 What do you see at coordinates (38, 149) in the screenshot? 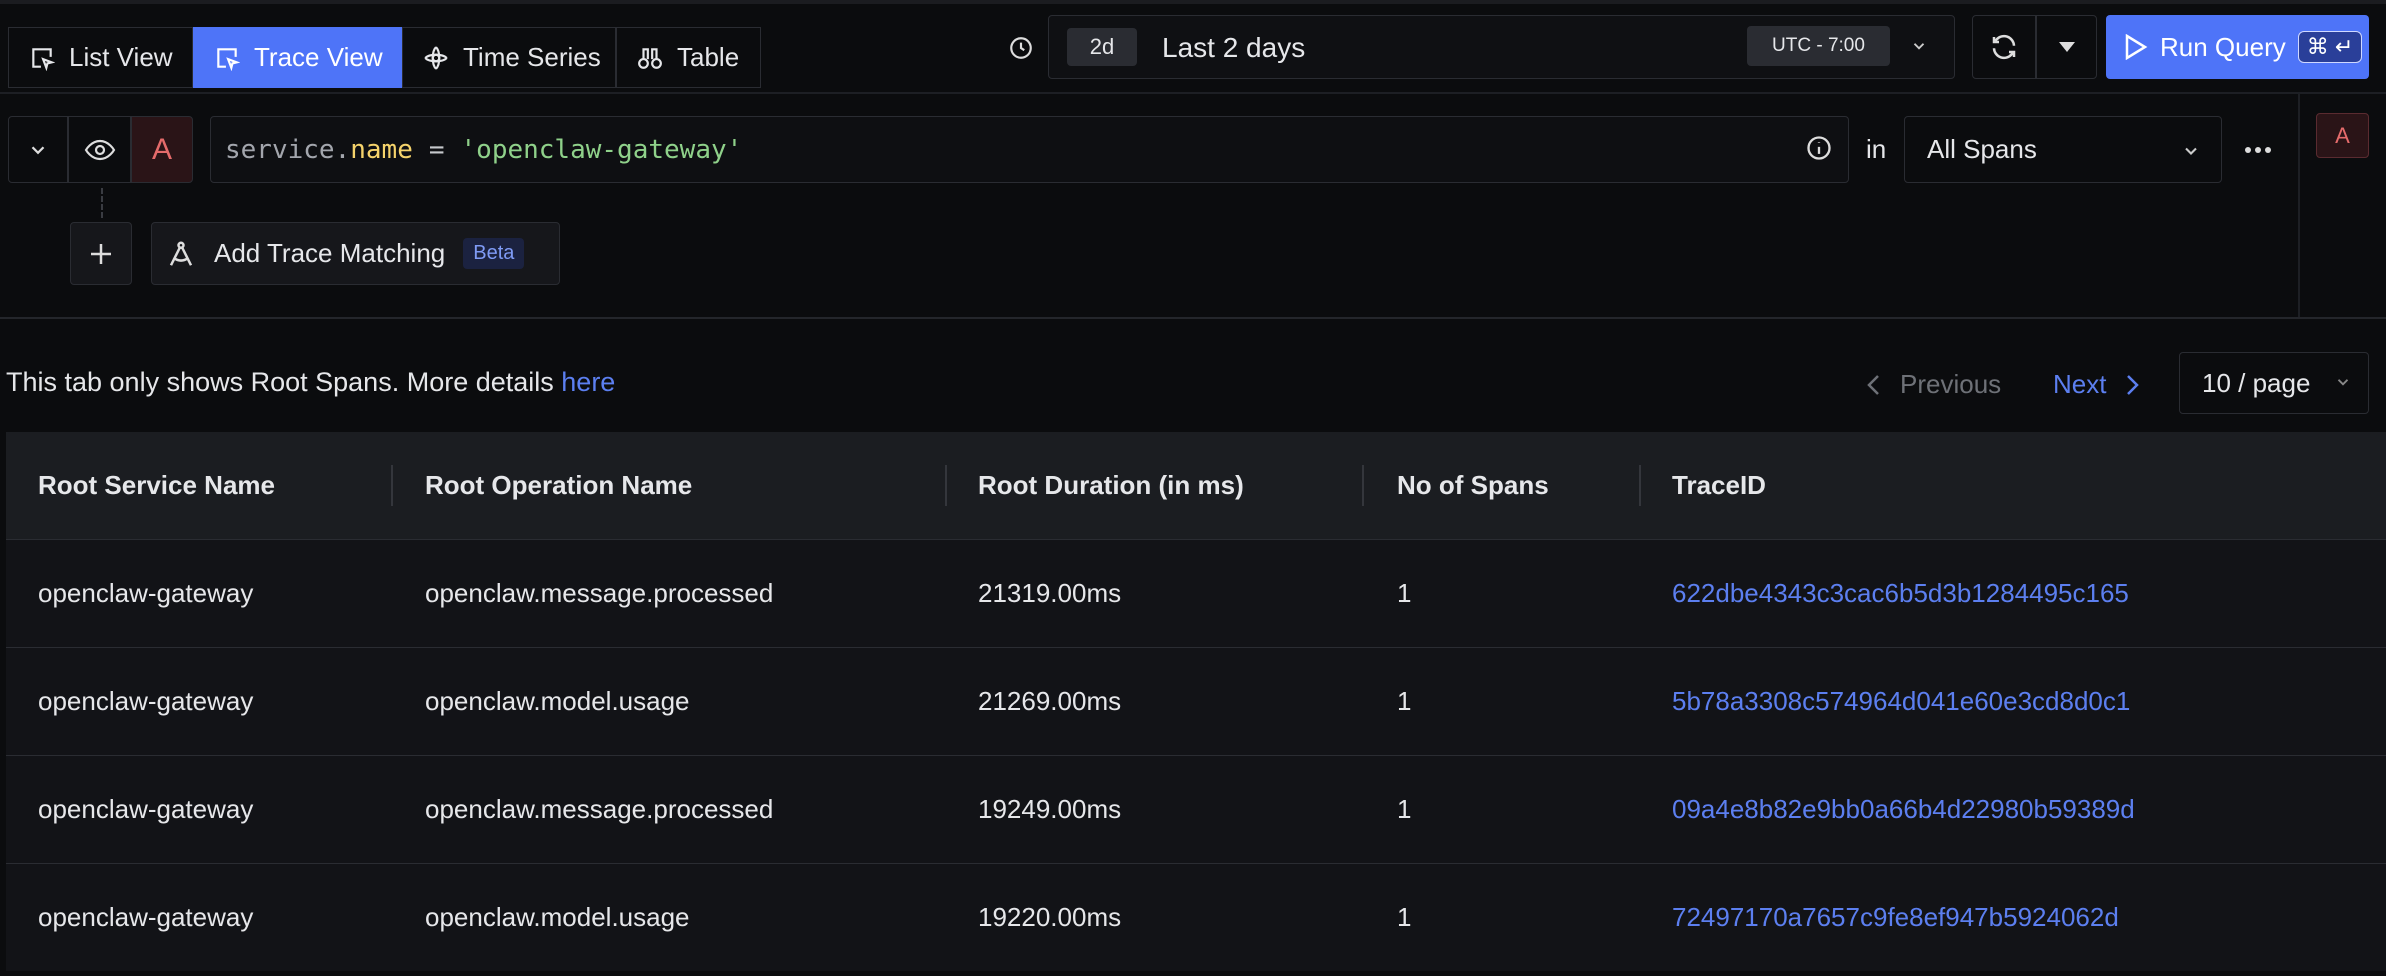
I see `collapse-button` at bounding box center [38, 149].